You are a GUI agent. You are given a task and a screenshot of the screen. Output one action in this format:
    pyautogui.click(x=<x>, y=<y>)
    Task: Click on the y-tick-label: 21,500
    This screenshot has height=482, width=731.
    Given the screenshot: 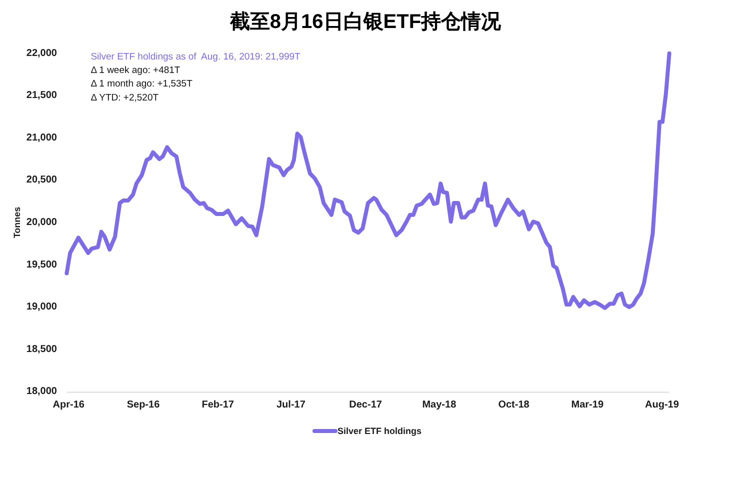 What is the action you would take?
    pyautogui.click(x=42, y=96)
    